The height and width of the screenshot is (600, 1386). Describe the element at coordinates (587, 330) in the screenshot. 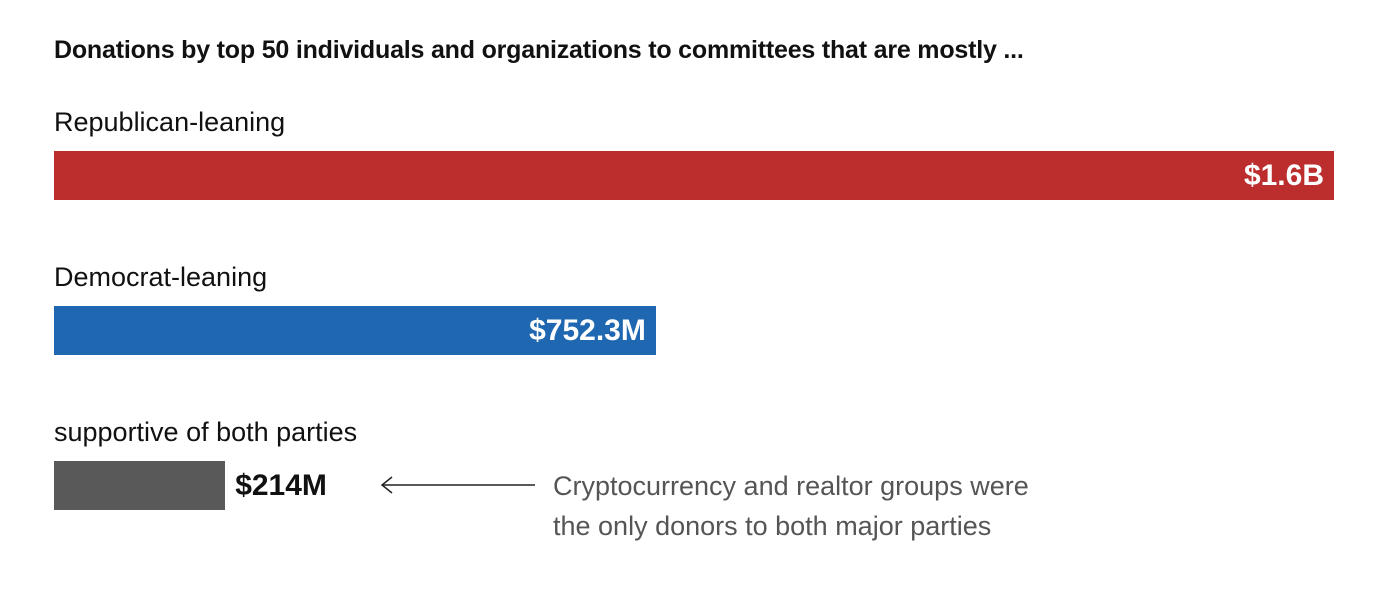

I see `data-label: $752.3M` at that location.